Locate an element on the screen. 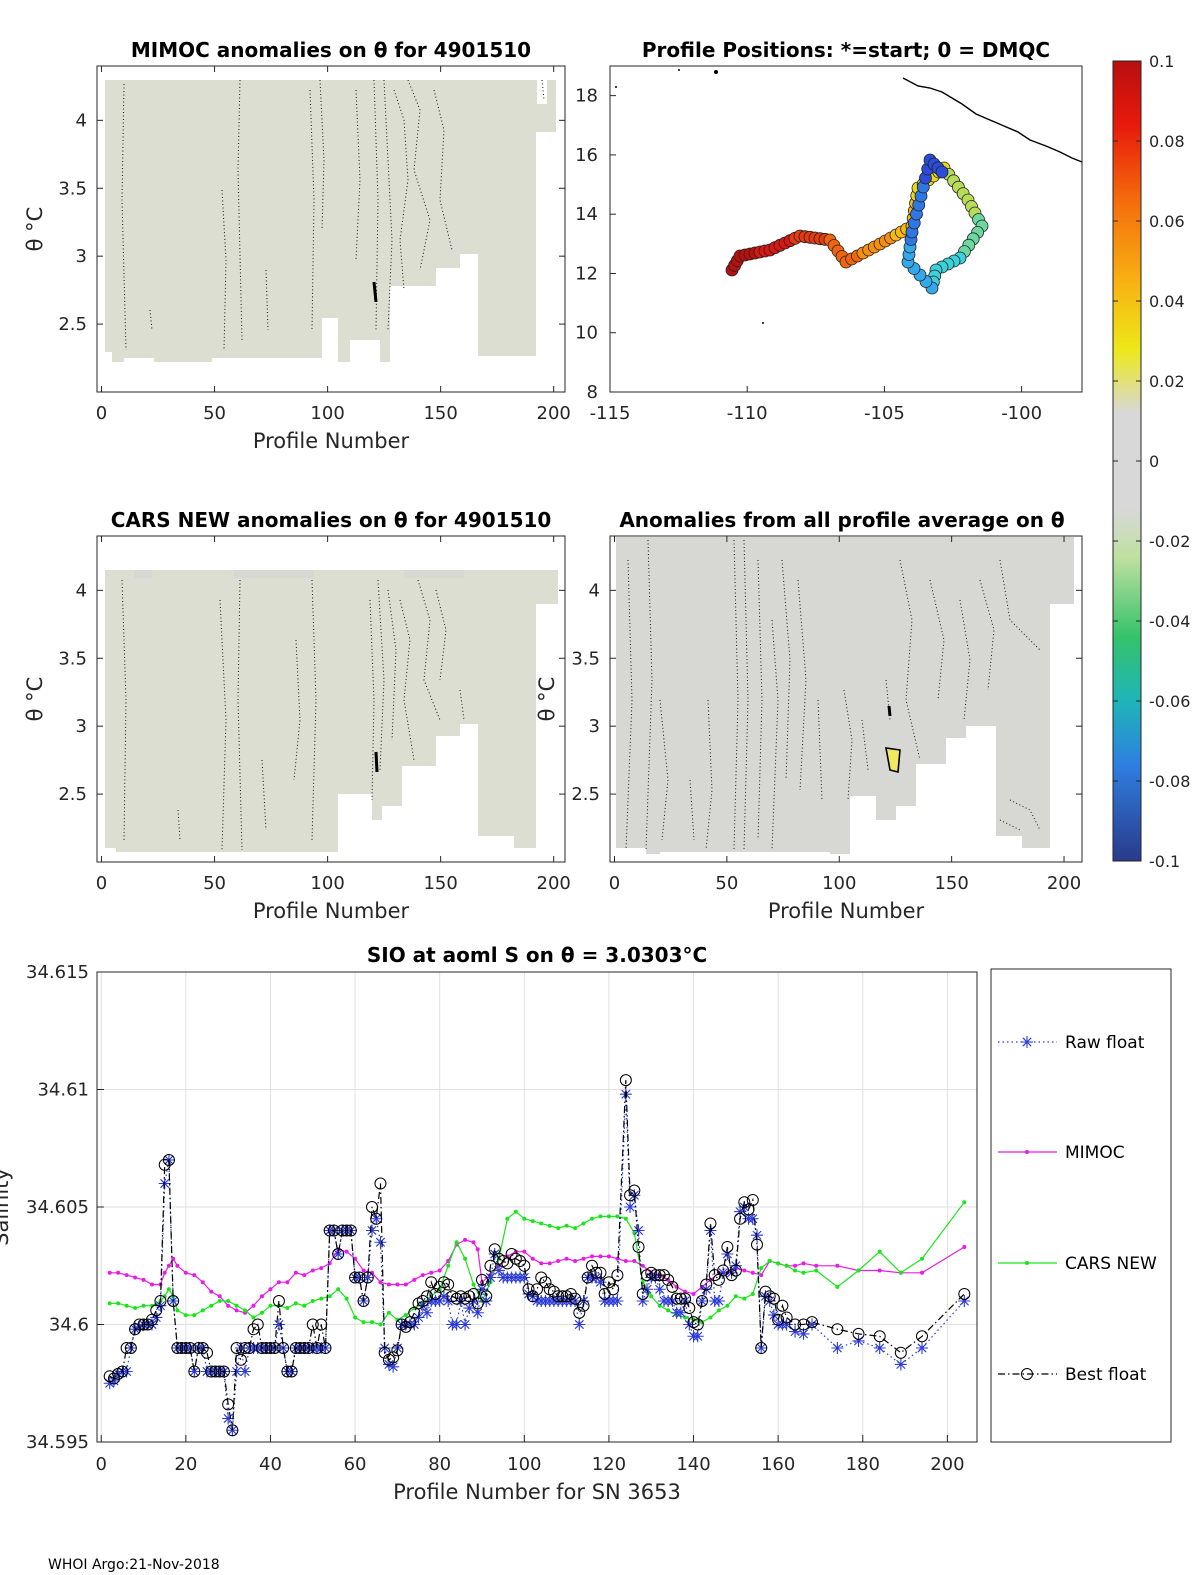 This screenshot has height=1575, width=1200. cars-xticks: 0 50 100 150 200 is located at coordinates (333, 715).